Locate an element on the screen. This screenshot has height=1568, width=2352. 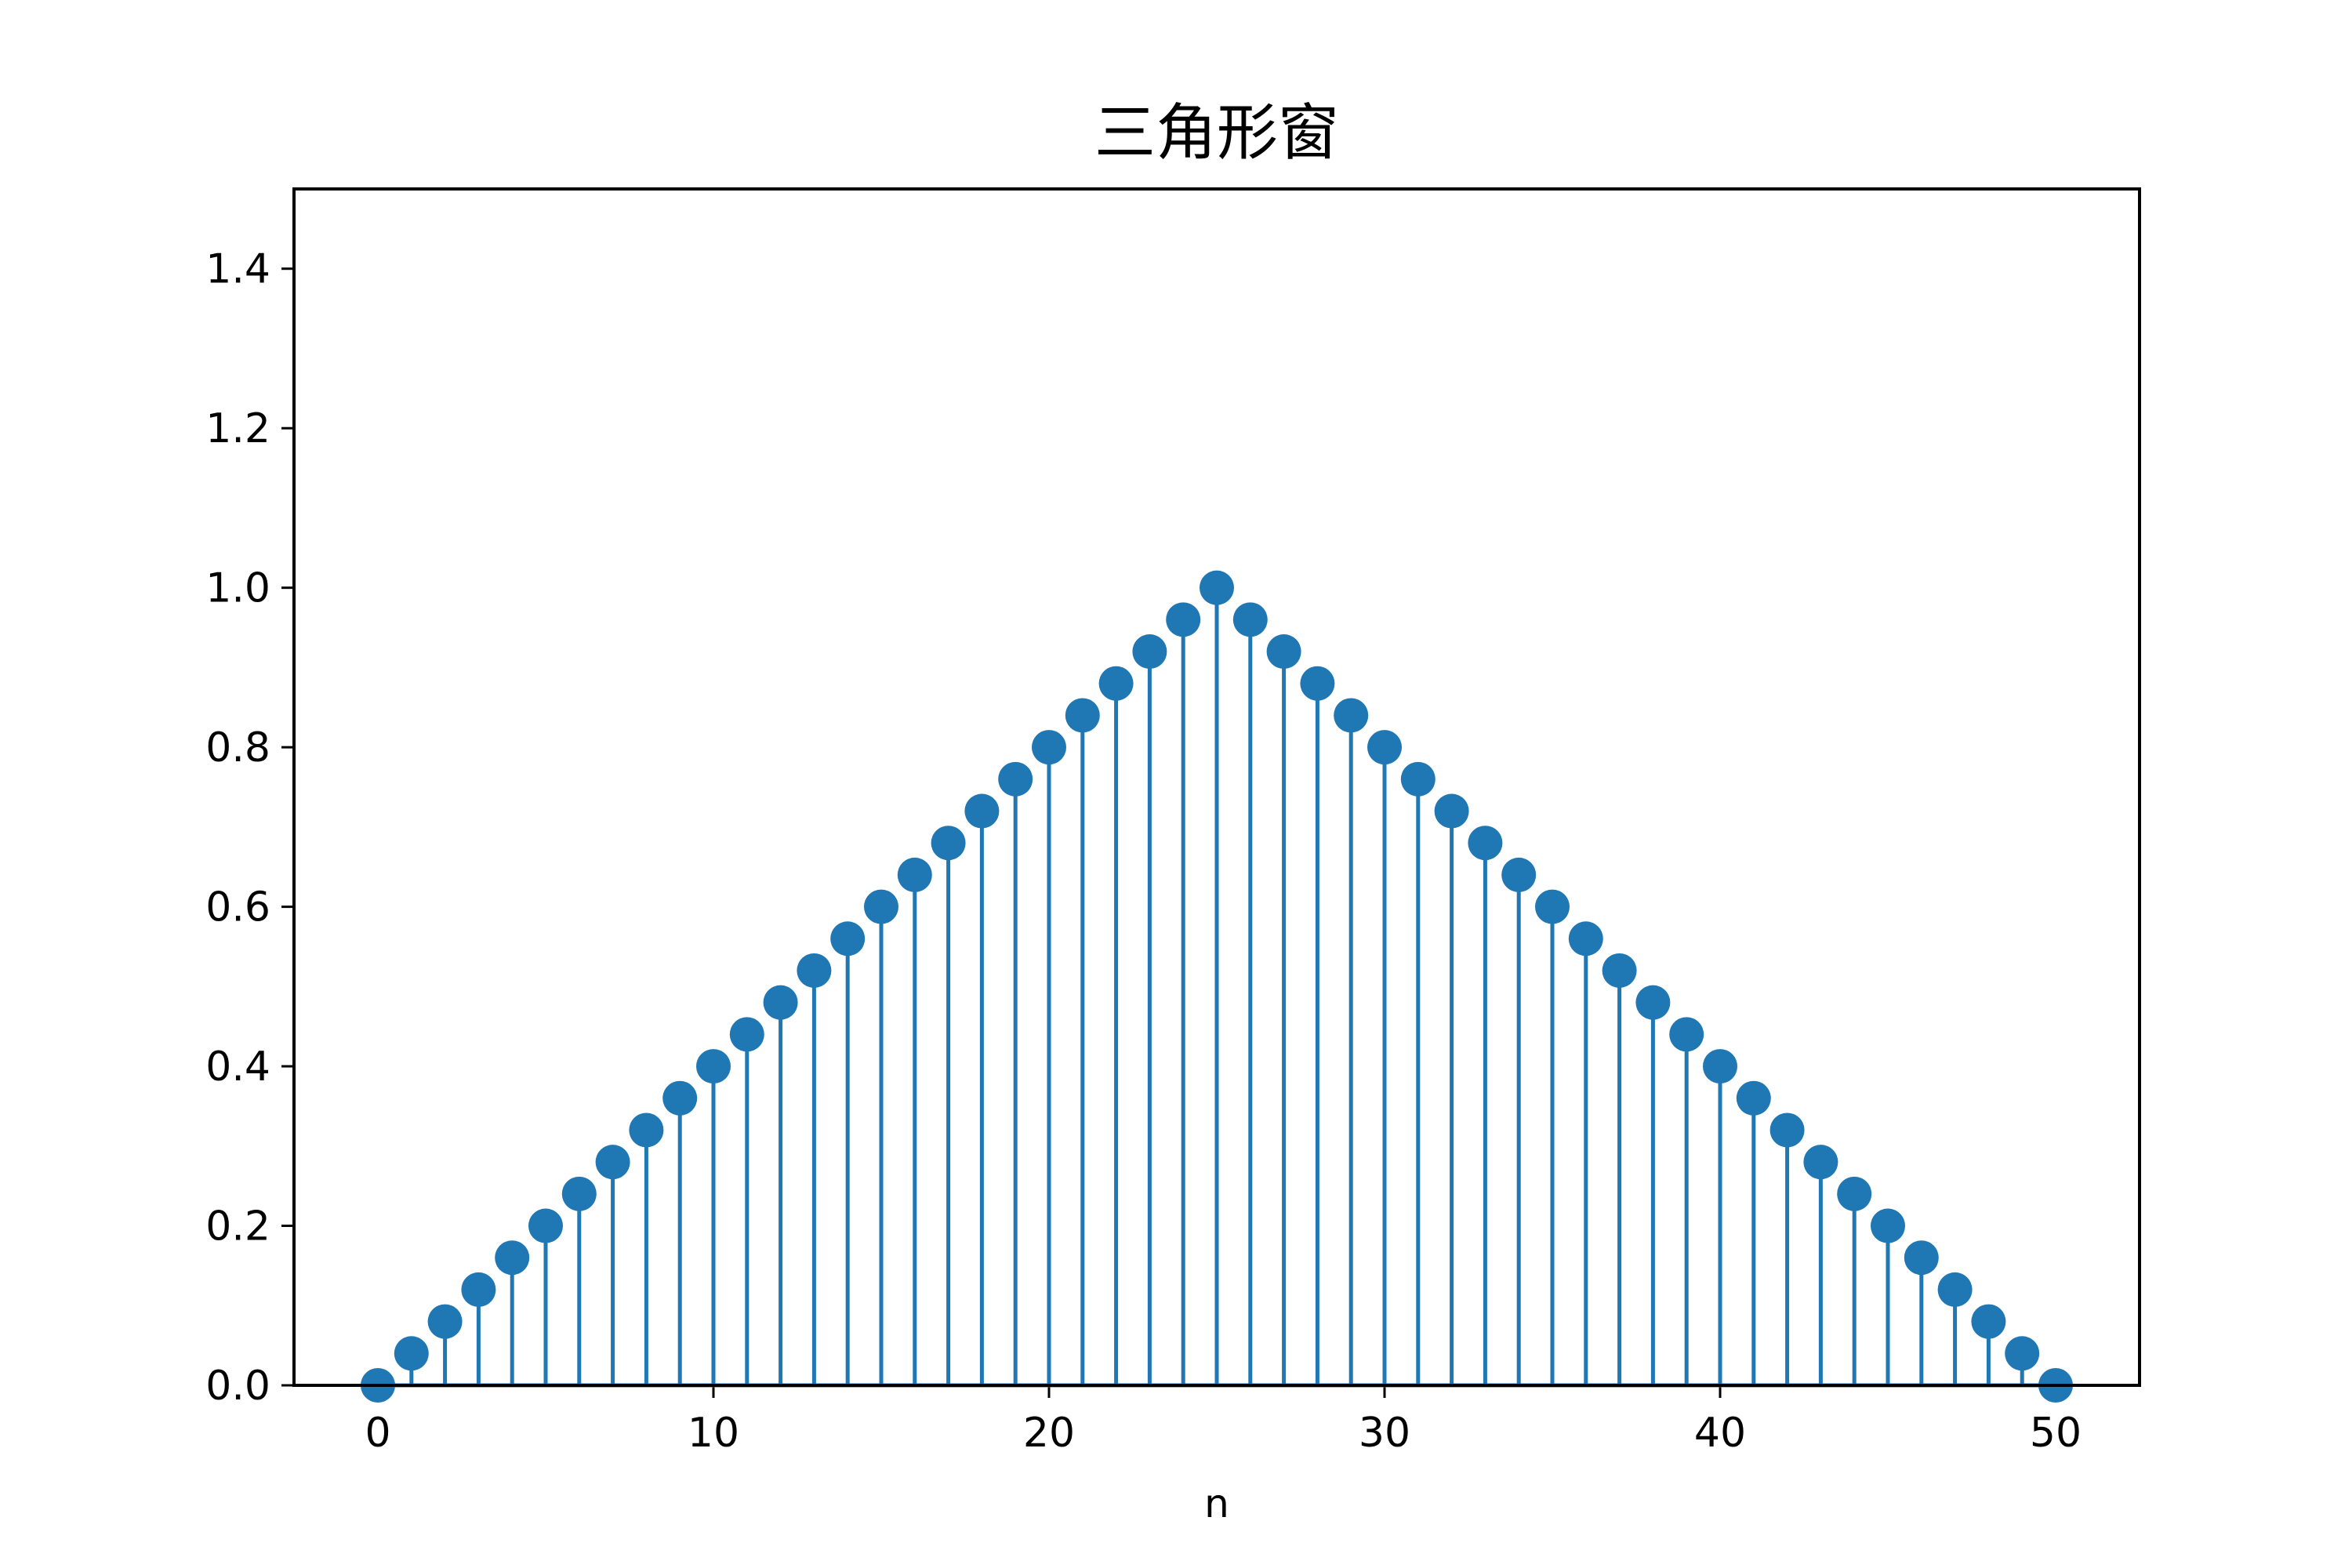
x-tick-label: 20 is located at coordinates (1049, 1433).